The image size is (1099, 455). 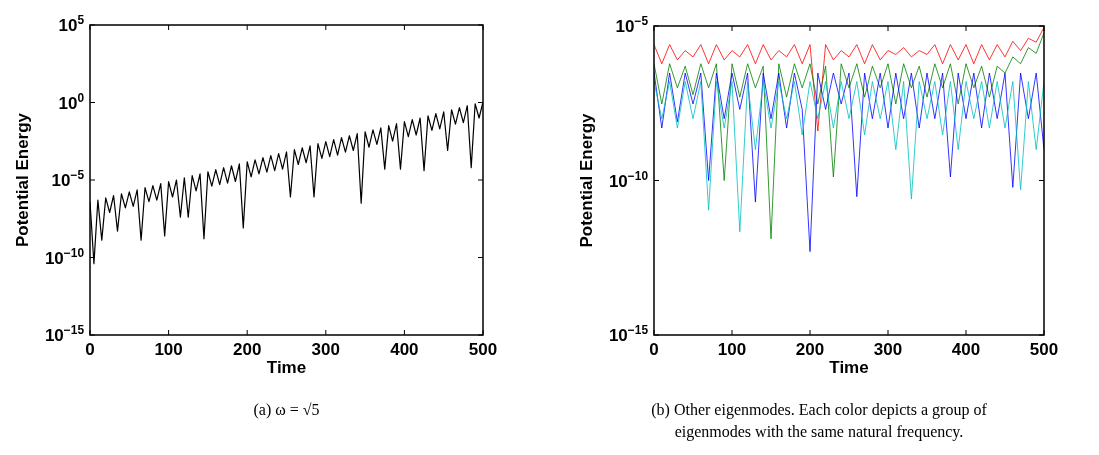 I want to click on y-tick-label: 10$^{0}$, so click(x=71, y=101).